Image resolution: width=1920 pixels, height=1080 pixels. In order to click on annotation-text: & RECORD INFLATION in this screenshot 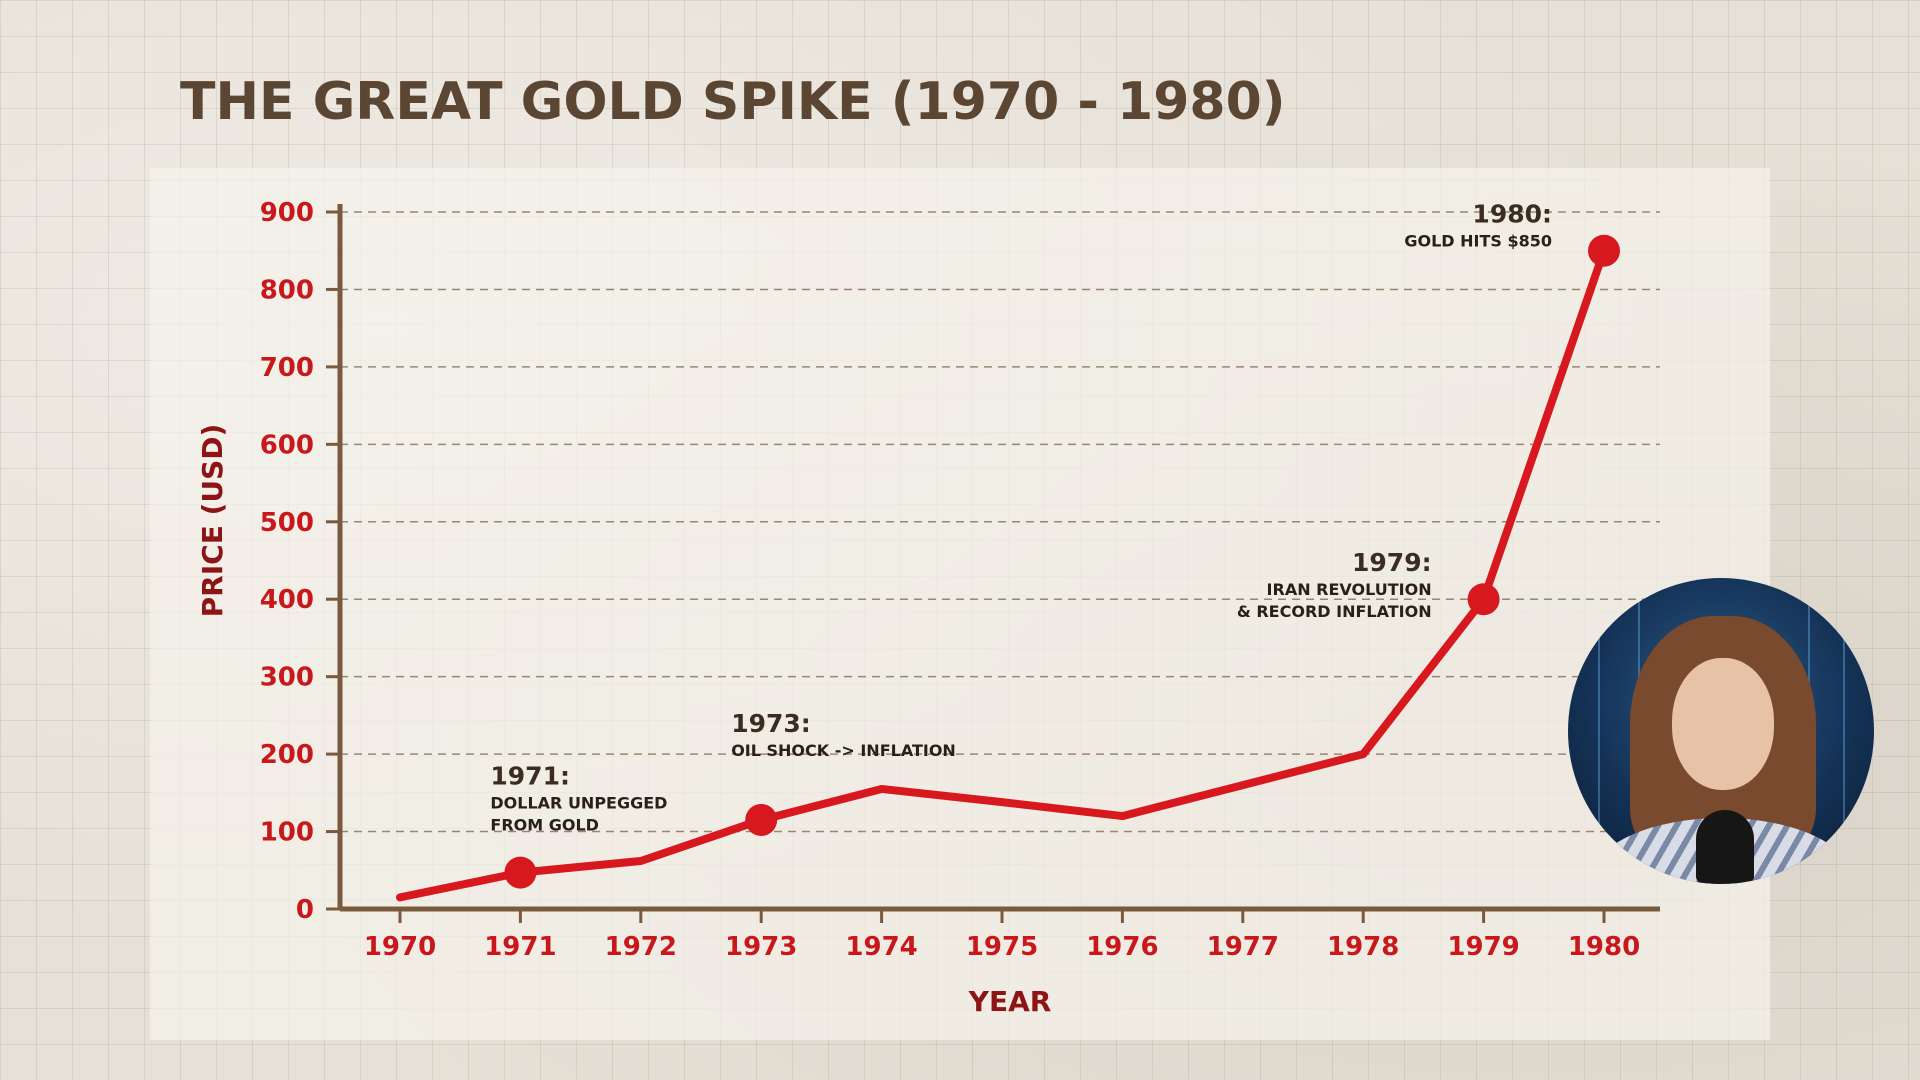, I will do `click(1334, 611)`.